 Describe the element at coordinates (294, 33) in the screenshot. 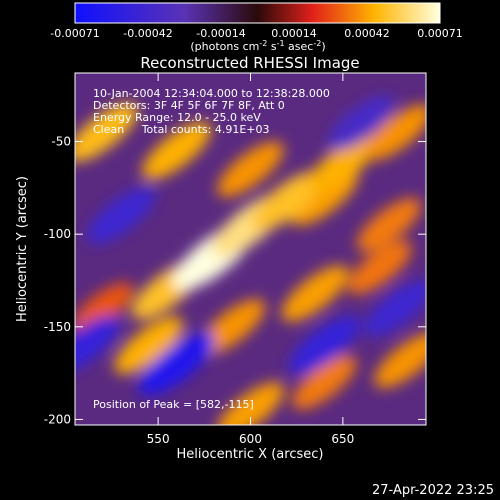

I see `colorbar-tick-label: 0.00014` at that location.